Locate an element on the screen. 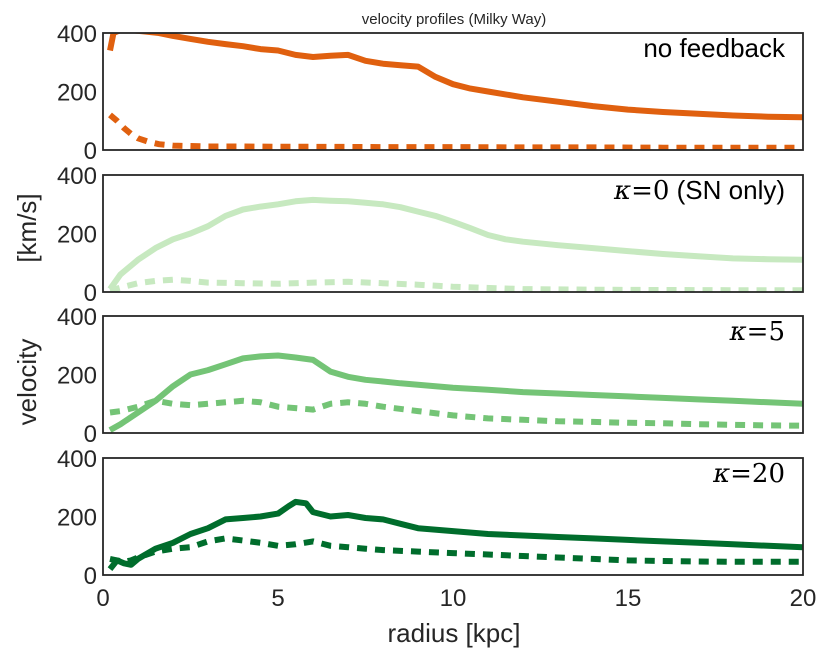  panel-0-y-tick-1: 200 is located at coordinates (77, 93).